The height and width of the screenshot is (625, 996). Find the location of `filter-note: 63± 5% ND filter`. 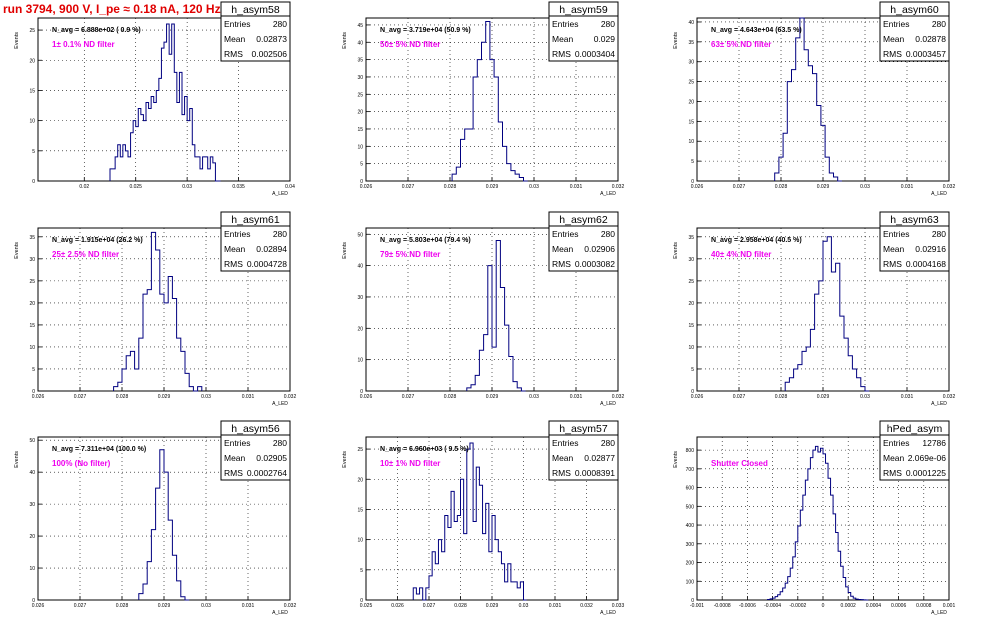

filter-note: 63± 5% ND filter is located at coordinates (741, 44).